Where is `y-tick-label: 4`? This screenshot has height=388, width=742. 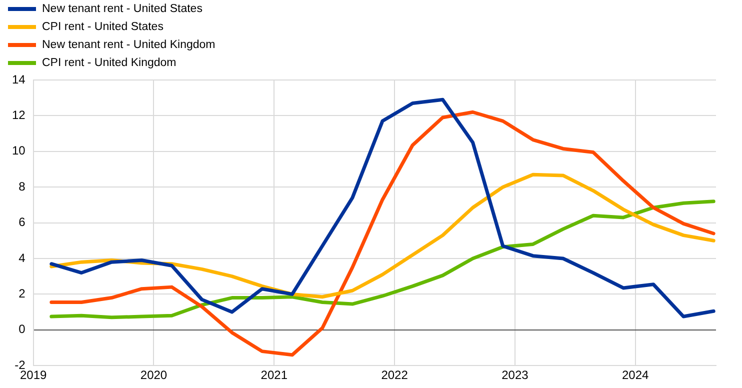 y-tick-label: 4 is located at coordinates (22, 257).